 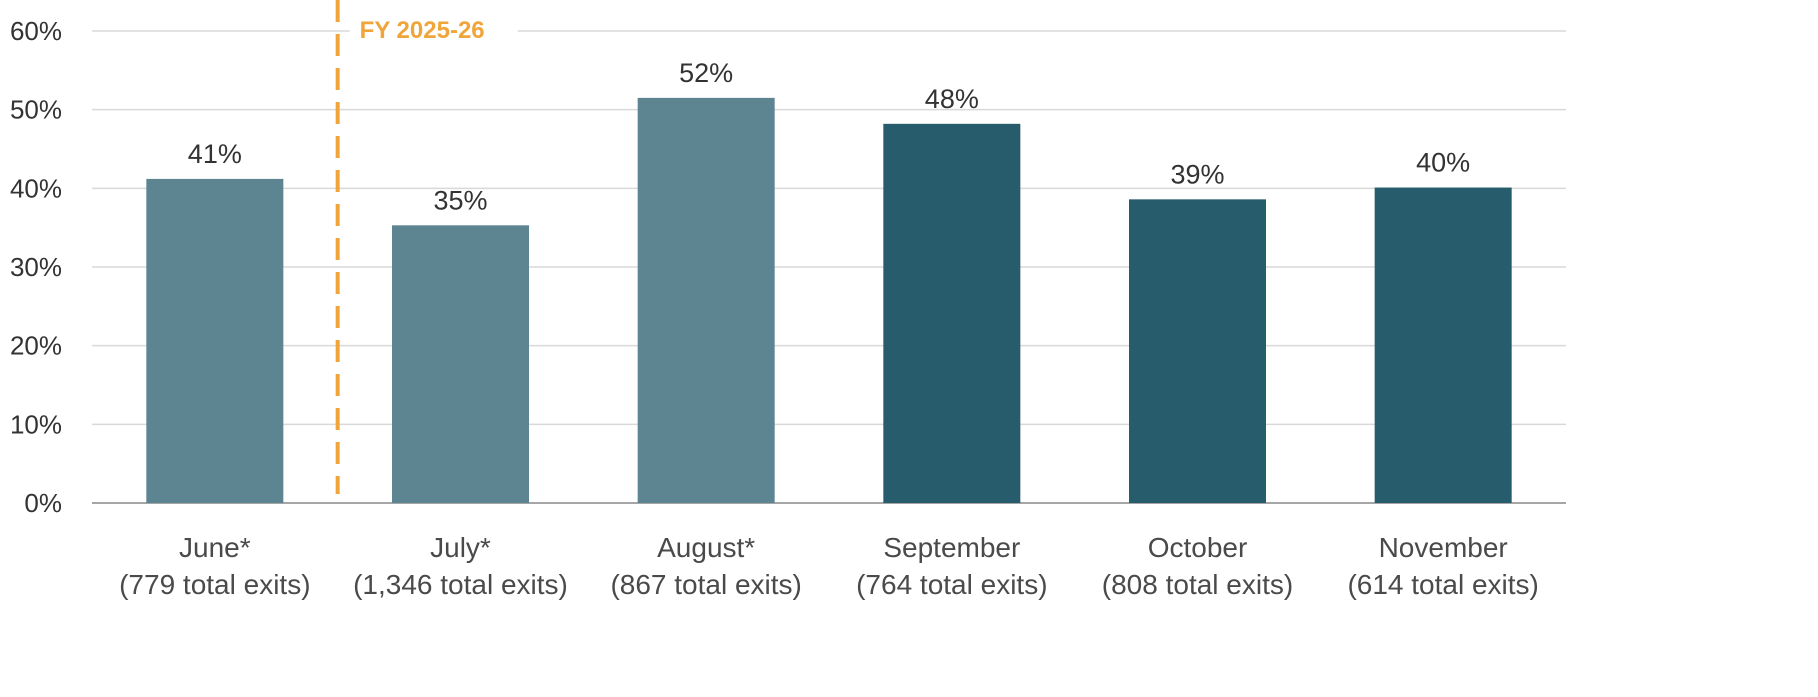 I want to click on data-label: 48%, so click(x=952, y=99).